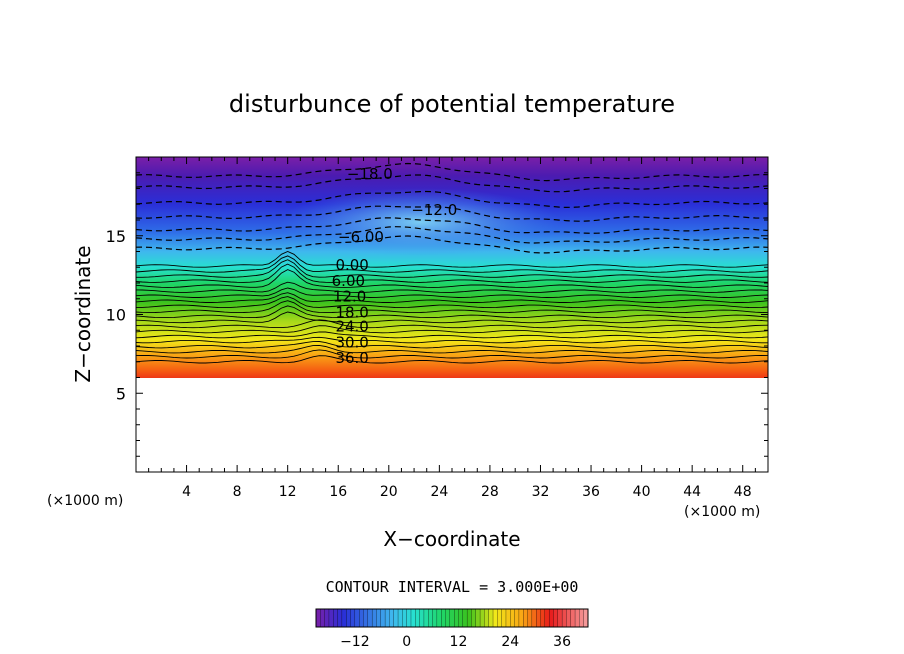 This screenshot has height=654, width=904. Describe the element at coordinates (389, 492) in the screenshot. I see `x-tick-label: 20` at that location.